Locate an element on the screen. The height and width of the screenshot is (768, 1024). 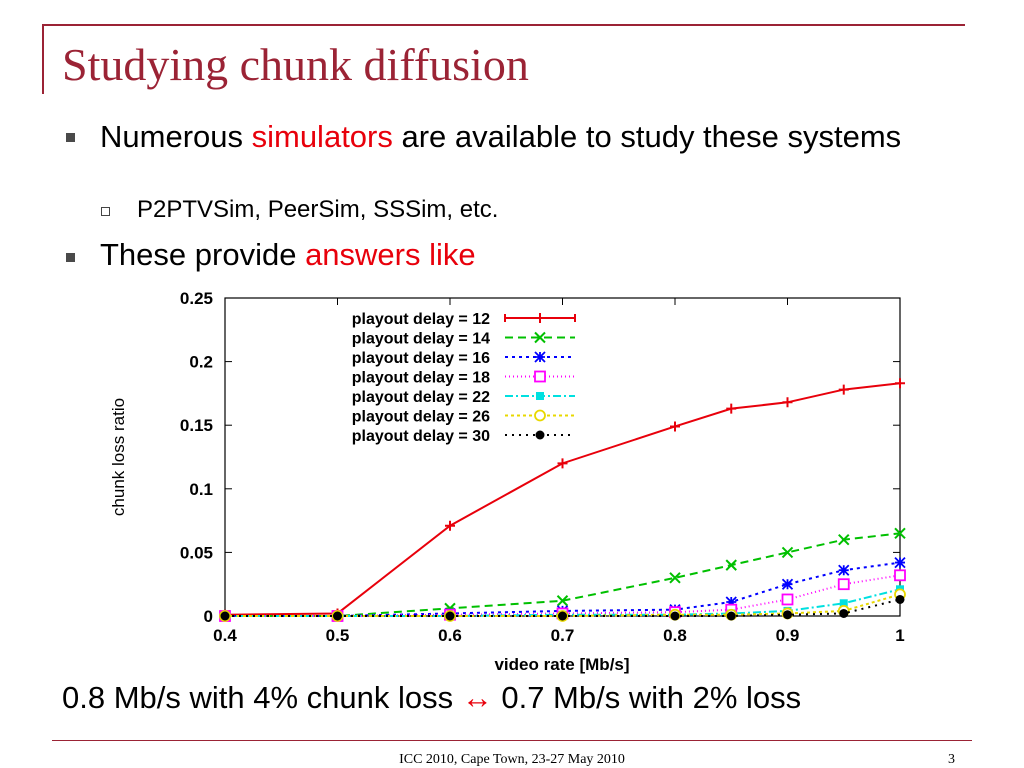
x-axis-label: video rate [Mb/s] is located at coordinates (561, 664).